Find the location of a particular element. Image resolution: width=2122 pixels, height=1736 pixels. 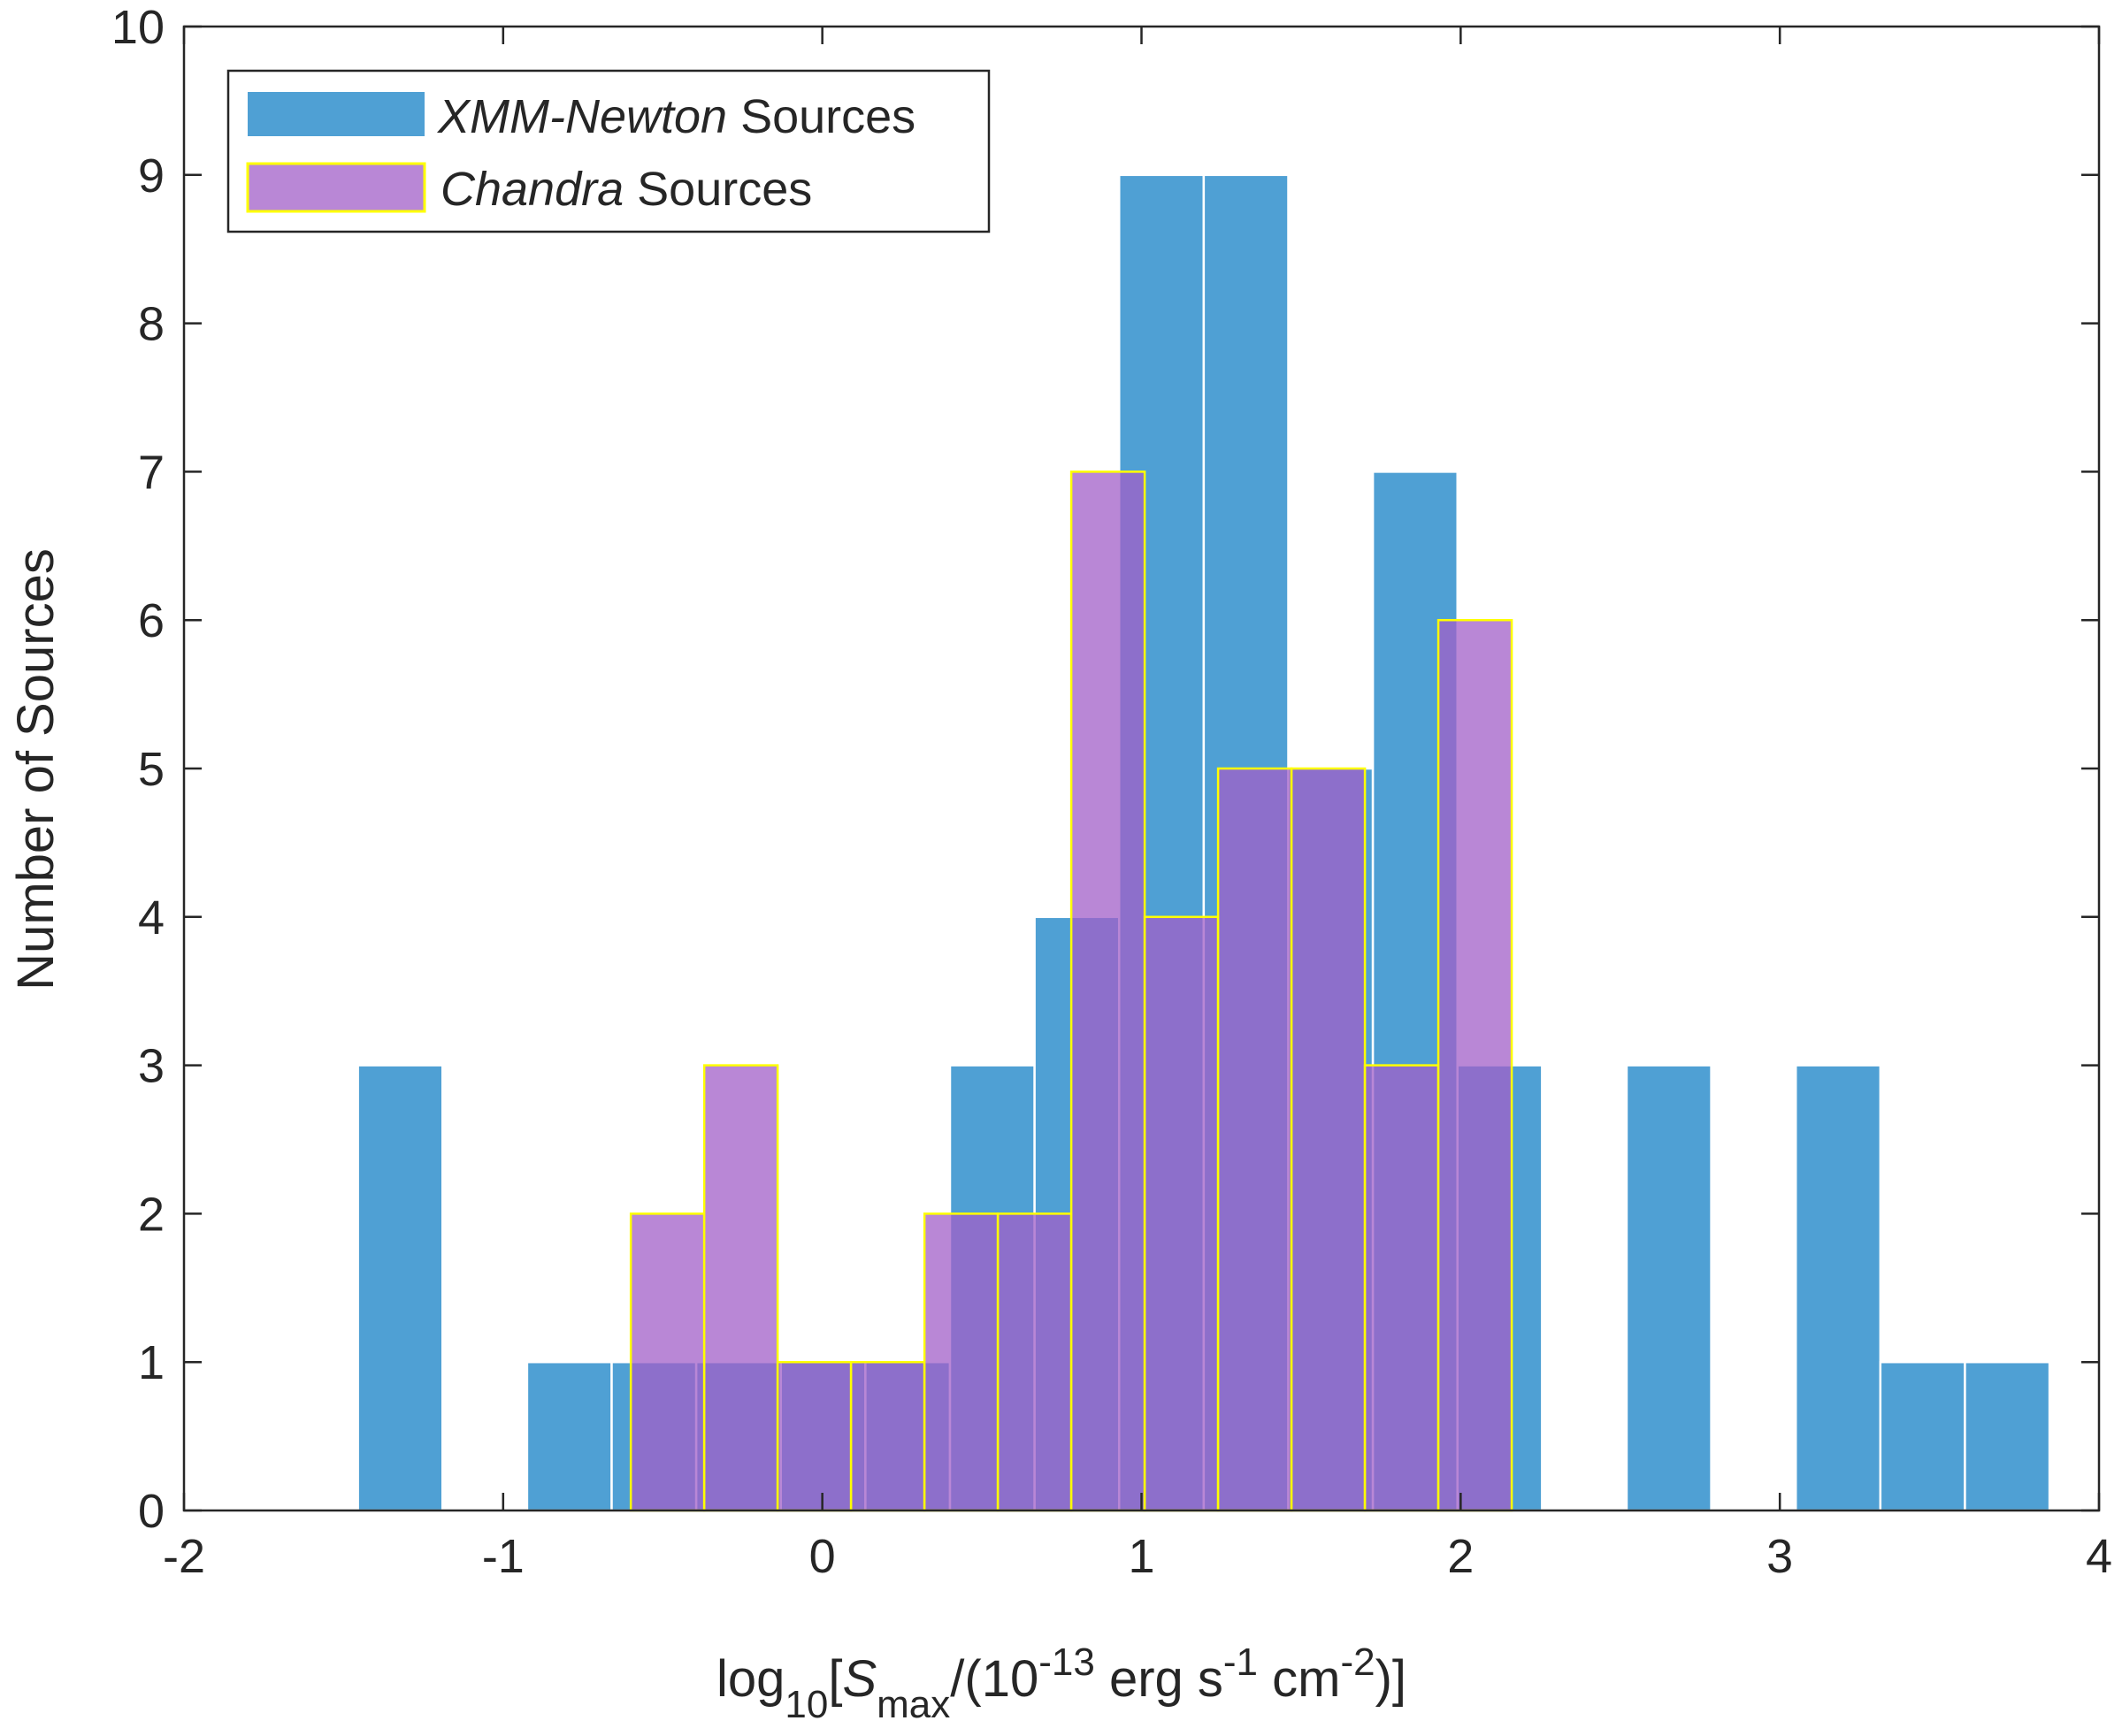

x-axis-title: log10[Smax/(10-13 erg s-1 cm-2)] is located at coordinates (1061, 1683).